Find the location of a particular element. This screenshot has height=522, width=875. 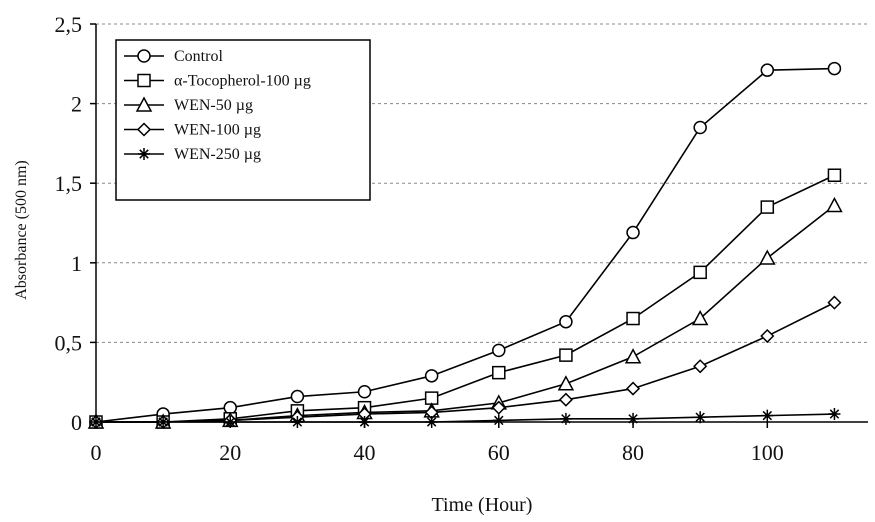

x-tick-label: 60 is located at coordinates (499, 452).